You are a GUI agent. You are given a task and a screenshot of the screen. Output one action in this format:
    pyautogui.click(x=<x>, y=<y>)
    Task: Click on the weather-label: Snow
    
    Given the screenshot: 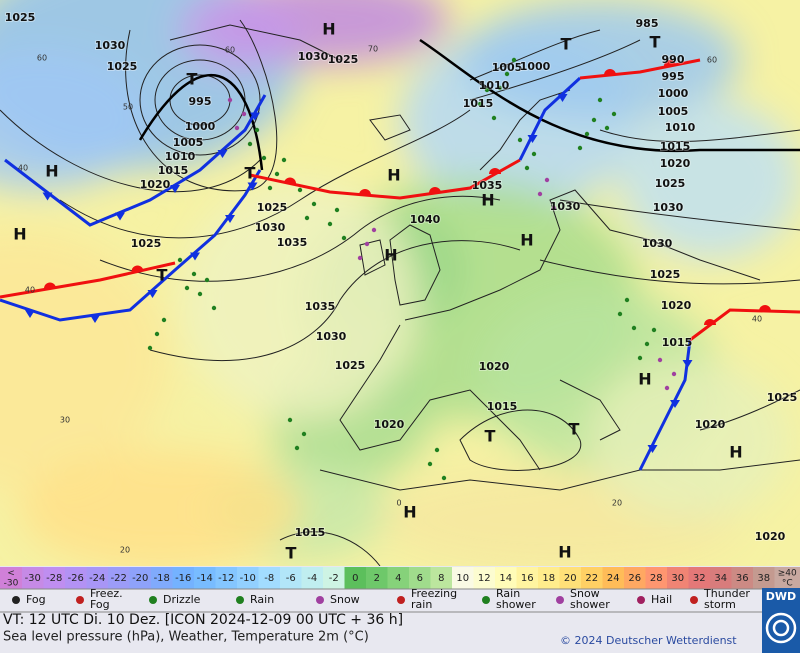 What is the action you would take?
    pyautogui.click(x=345, y=599)
    